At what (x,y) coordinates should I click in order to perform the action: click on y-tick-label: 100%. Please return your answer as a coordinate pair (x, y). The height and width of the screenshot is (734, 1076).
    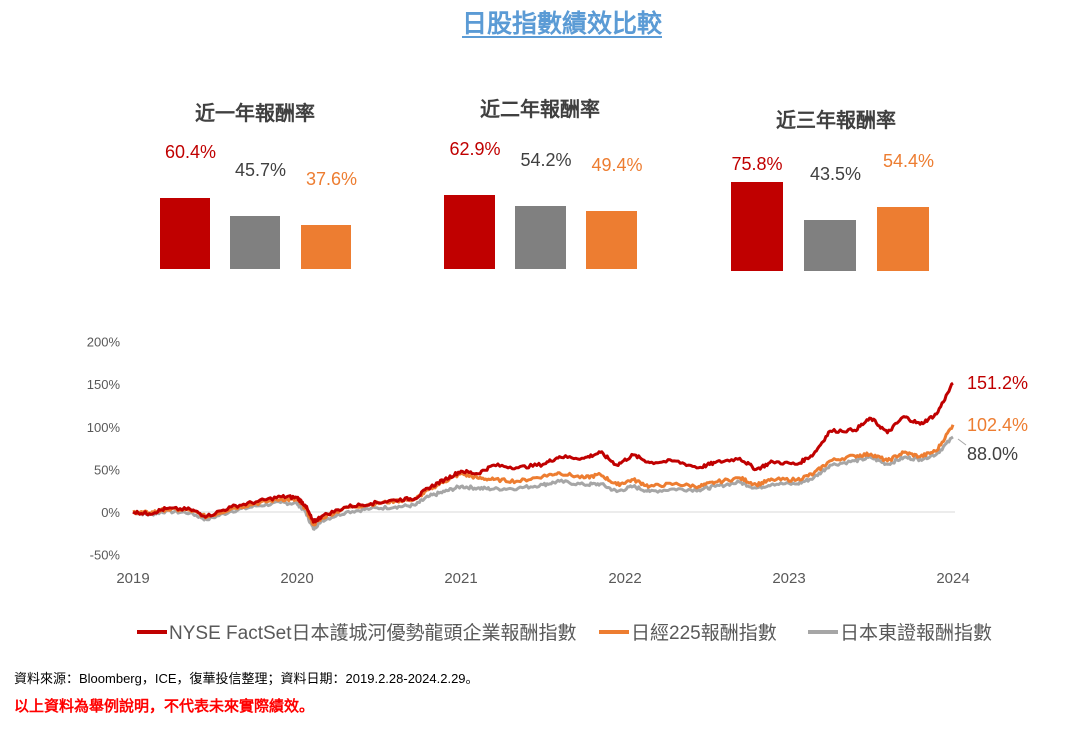
    Looking at the image, I should click on (104, 427).